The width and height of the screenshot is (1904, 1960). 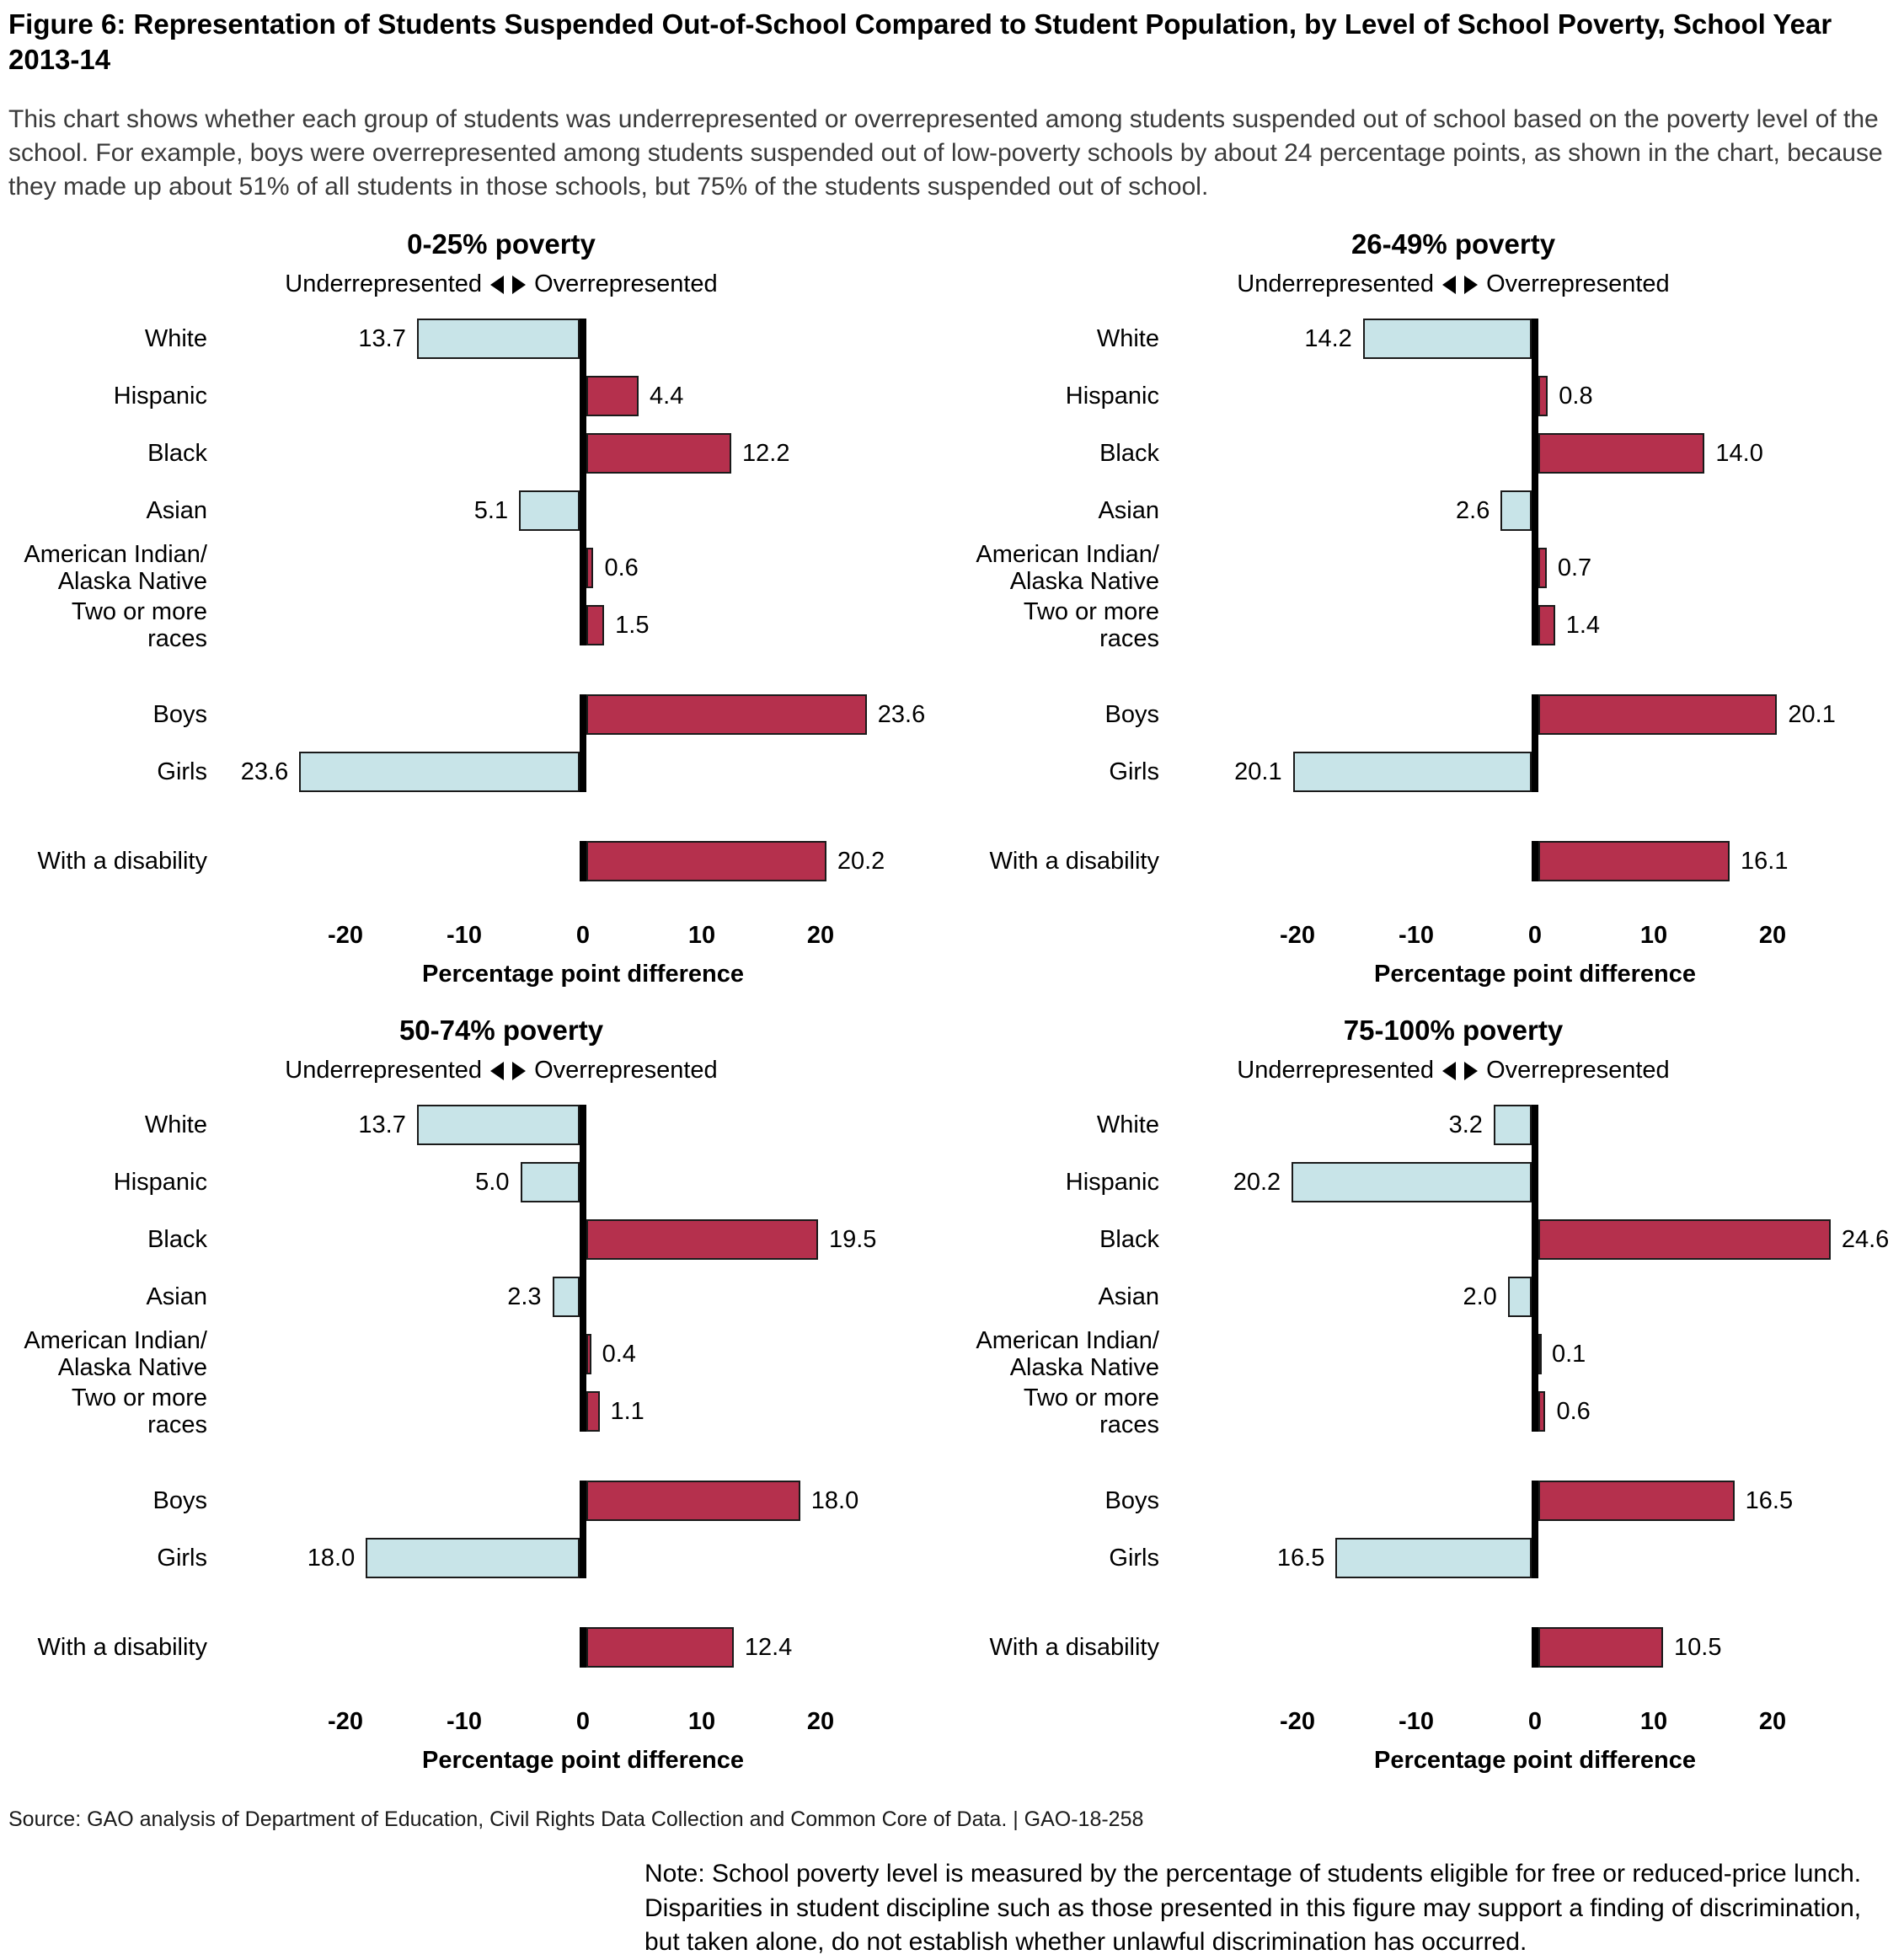 What do you see at coordinates (701, 1722) in the screenshot?
I see `x-tick: 10` at bounding box center [701, 1722].